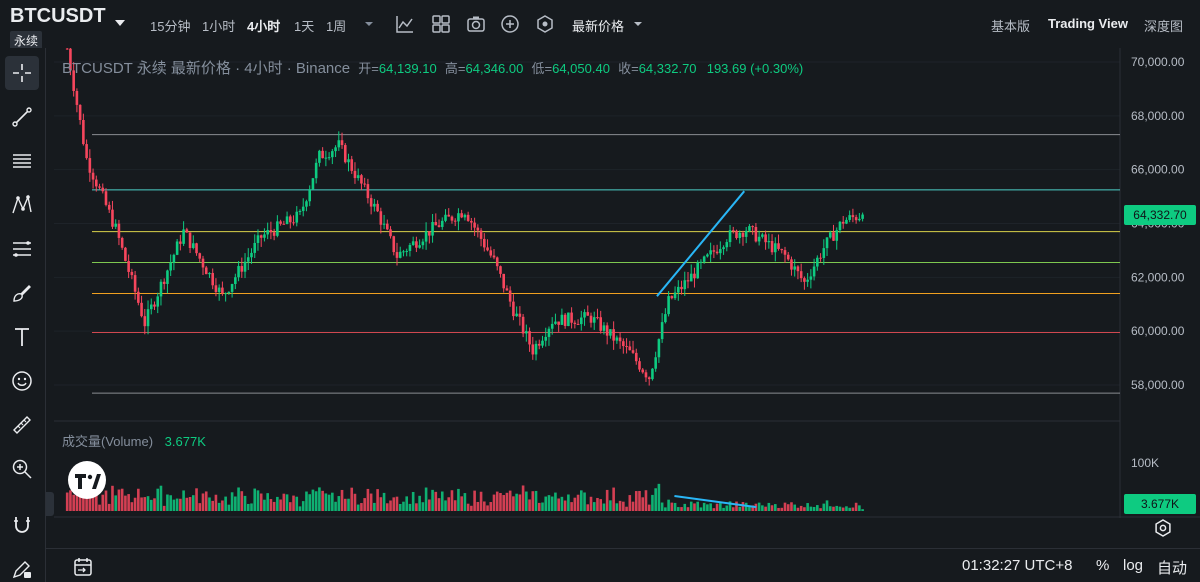 The height and width of the screenshot is (582, 1200). I want to click on fibonacci-tool, so click(22, 249).